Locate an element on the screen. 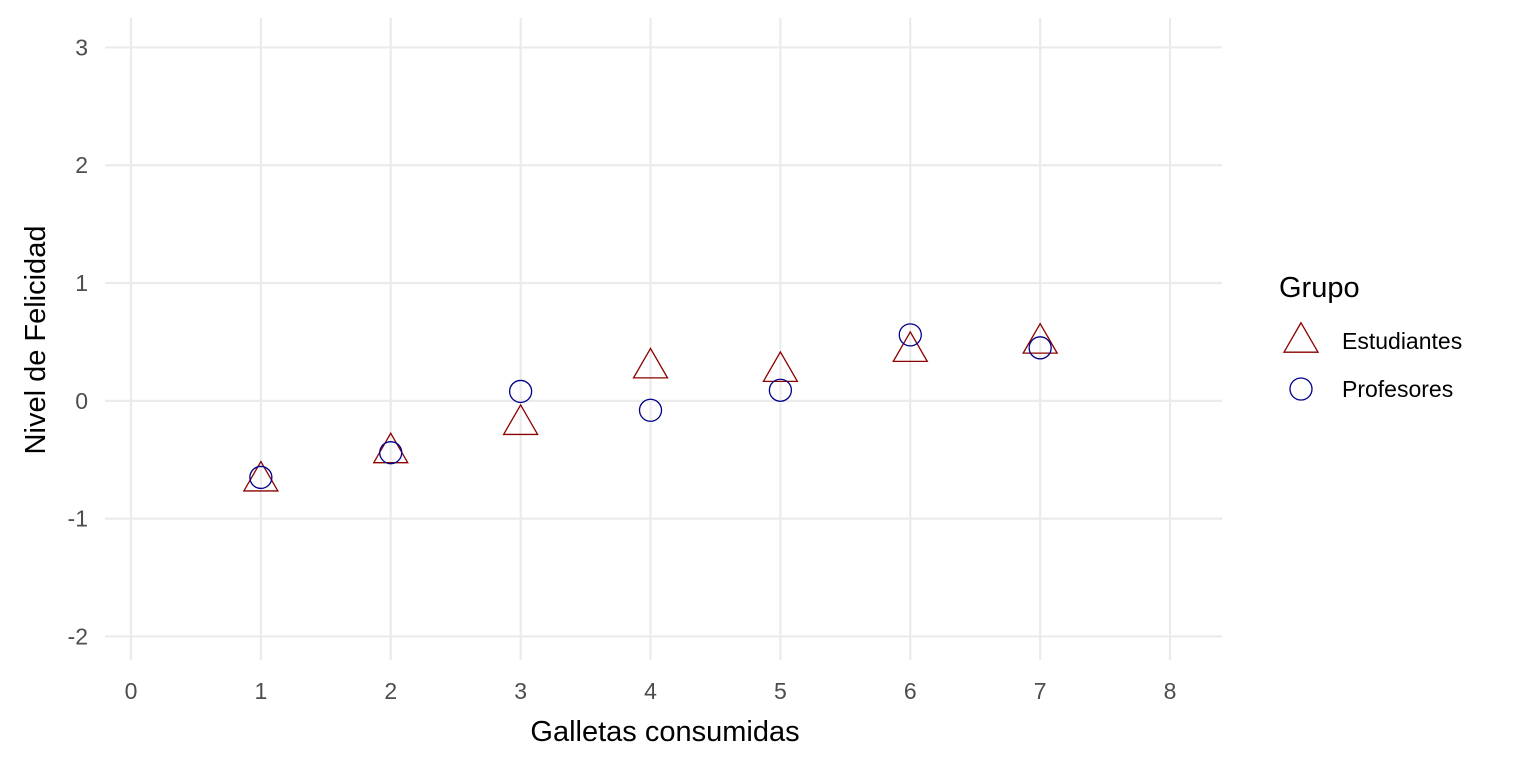 The width and height of the screenshot is (1536, 768). data-points is located at coordinates (650, 407).